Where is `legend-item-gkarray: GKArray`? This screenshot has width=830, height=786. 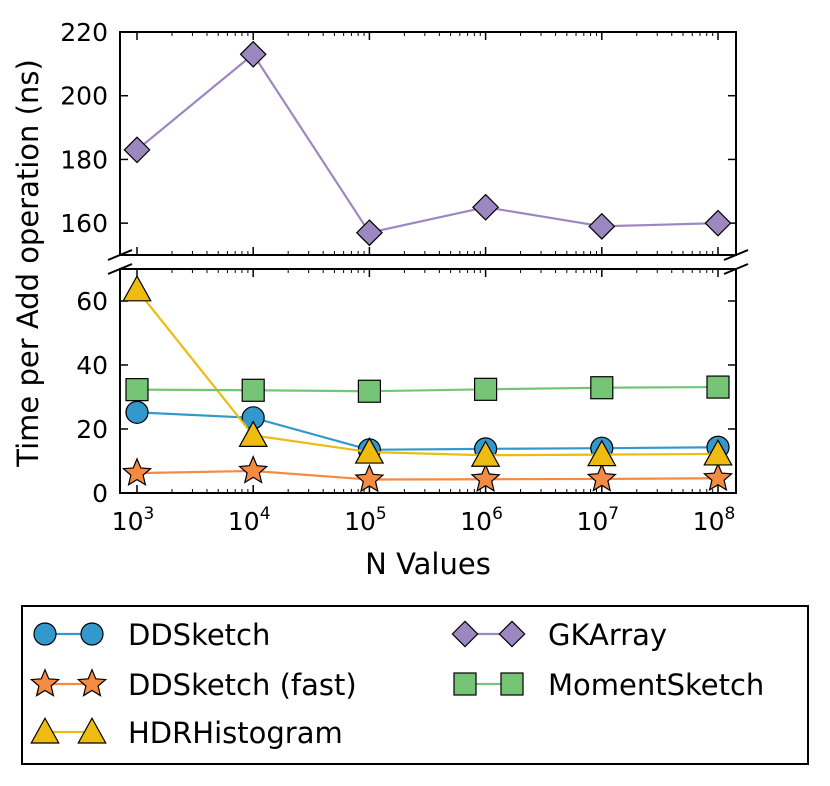
legend-item-gkarray: GKArray is located at coordinates (559, 635).